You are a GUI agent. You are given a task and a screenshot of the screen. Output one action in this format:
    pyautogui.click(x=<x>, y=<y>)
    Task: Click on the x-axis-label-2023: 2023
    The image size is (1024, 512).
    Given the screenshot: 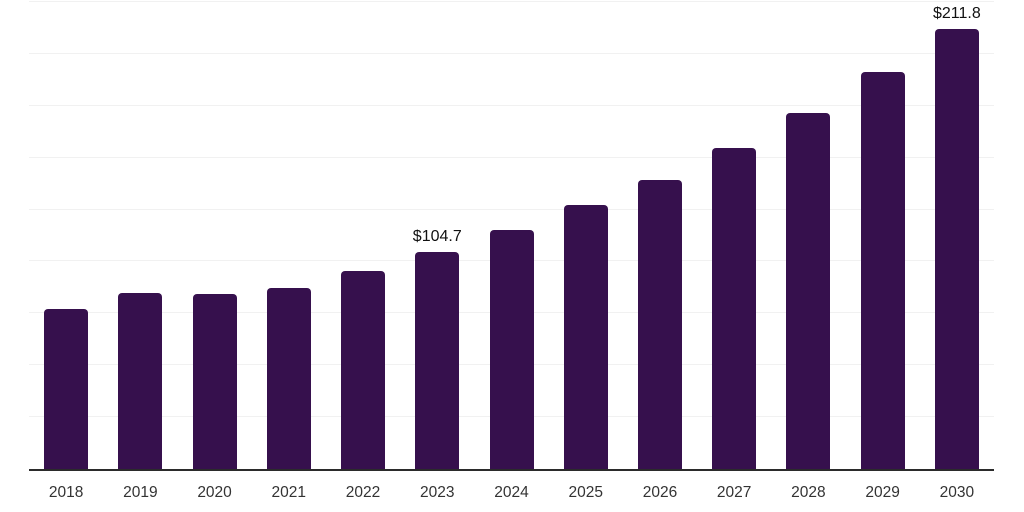 What is the action you would take?
    pyautogui.click(x=437, y=492)
    